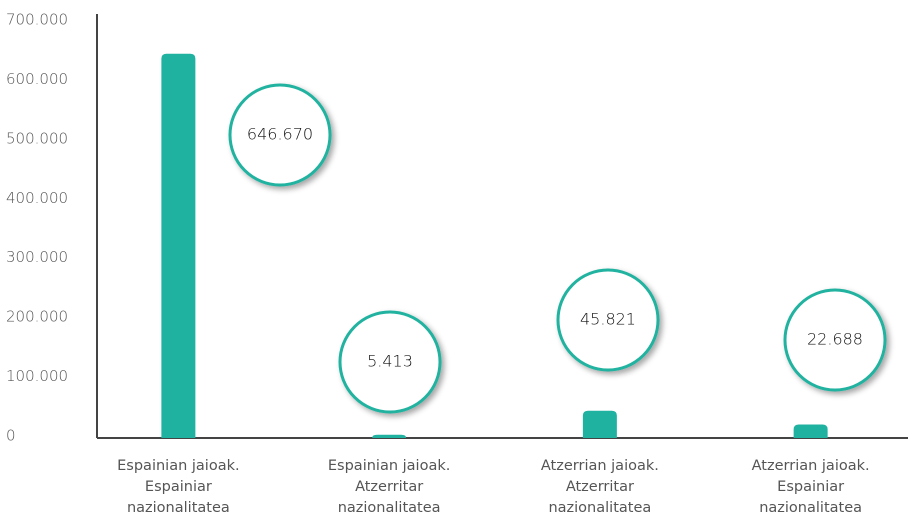 The width and height of the screenshot is (908, 520). What do you see at coordinates (37, 317) in the screenshot?
I see `y-tick-label: 200.000` at bounding box center [37, 317].